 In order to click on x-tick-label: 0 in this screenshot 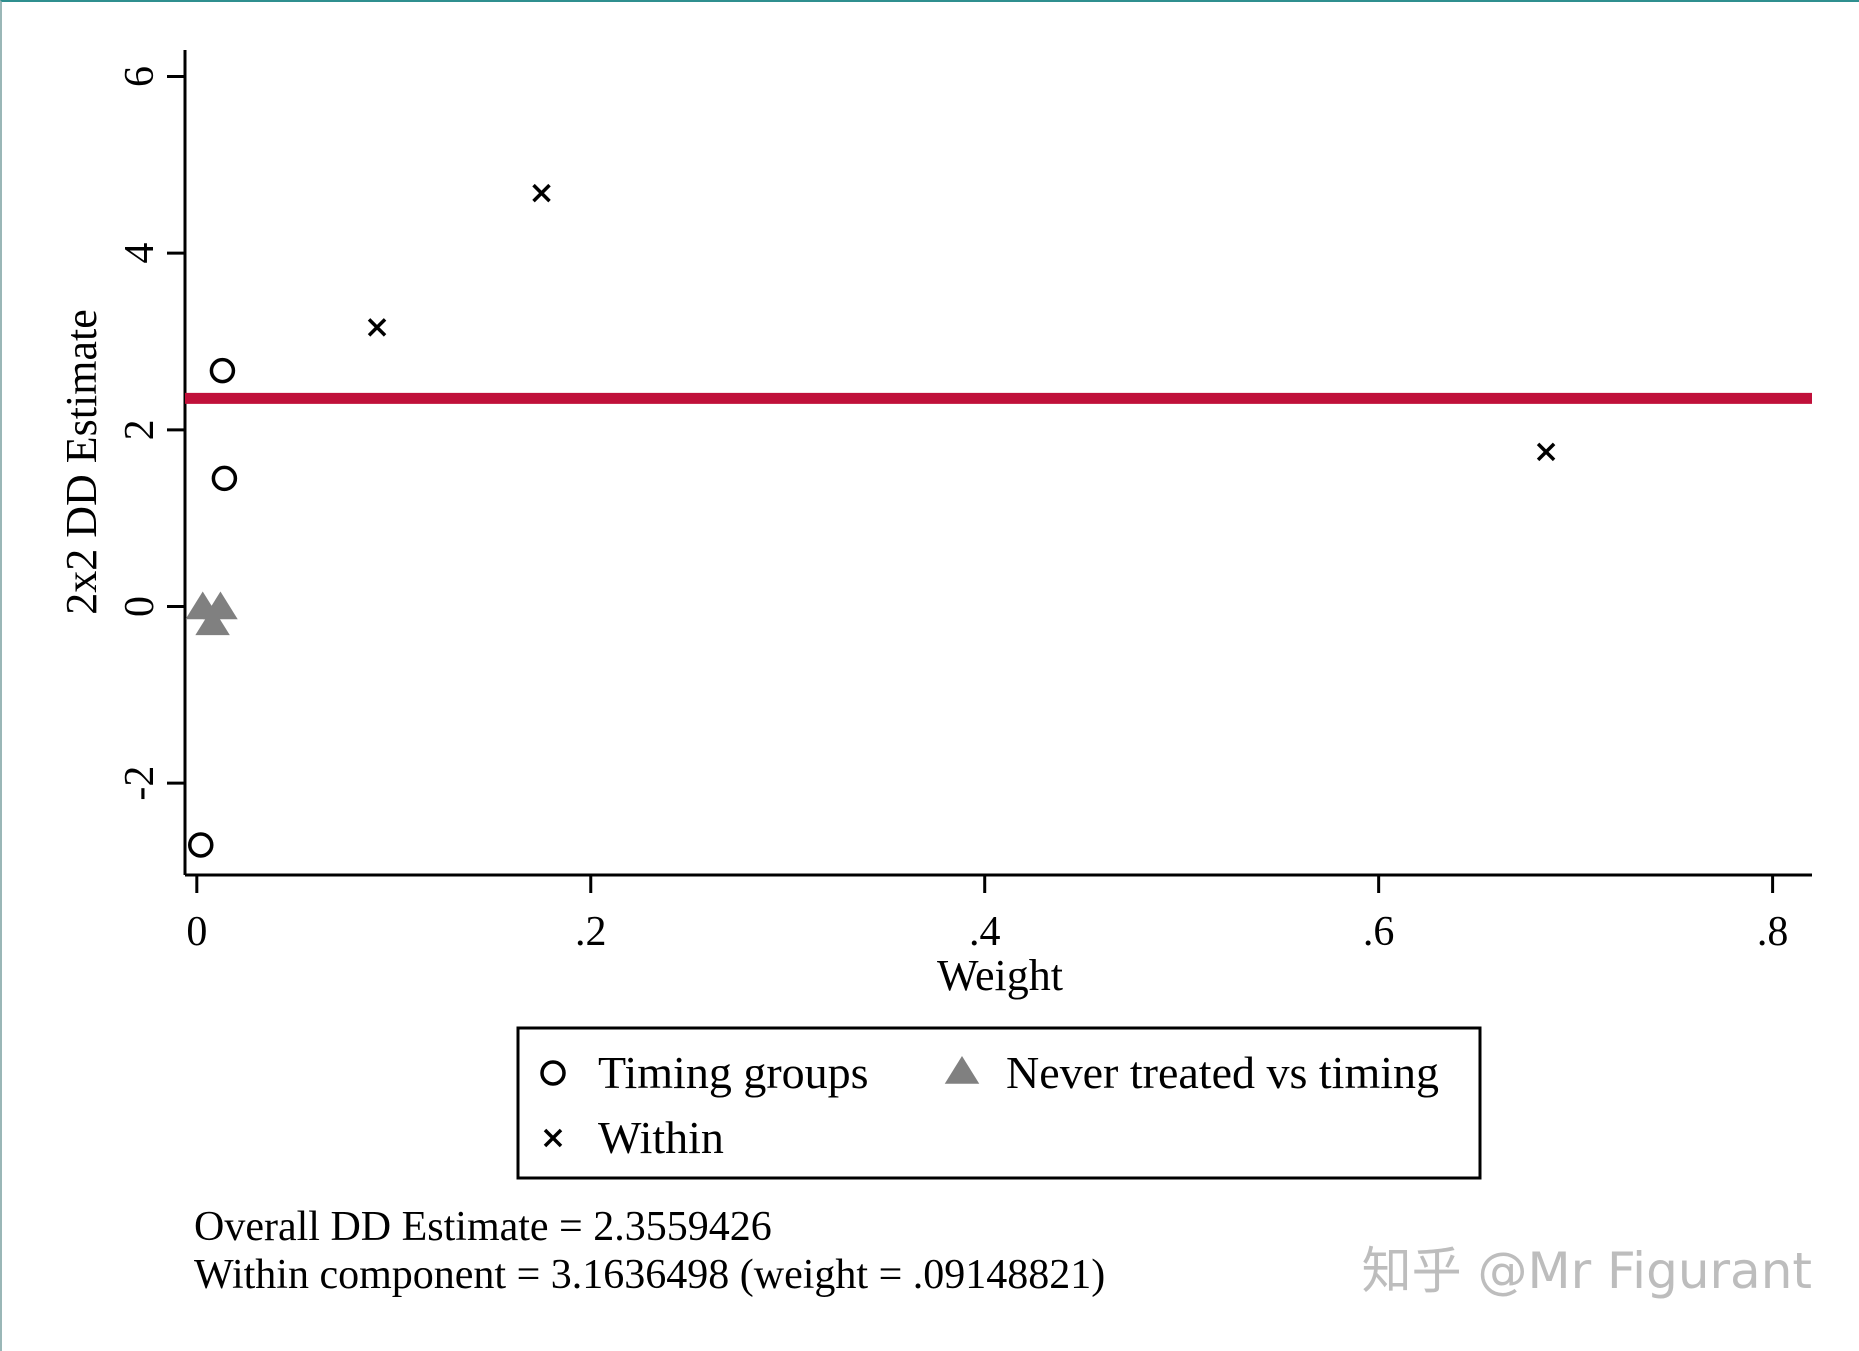, I will do `click(196, 932)`.